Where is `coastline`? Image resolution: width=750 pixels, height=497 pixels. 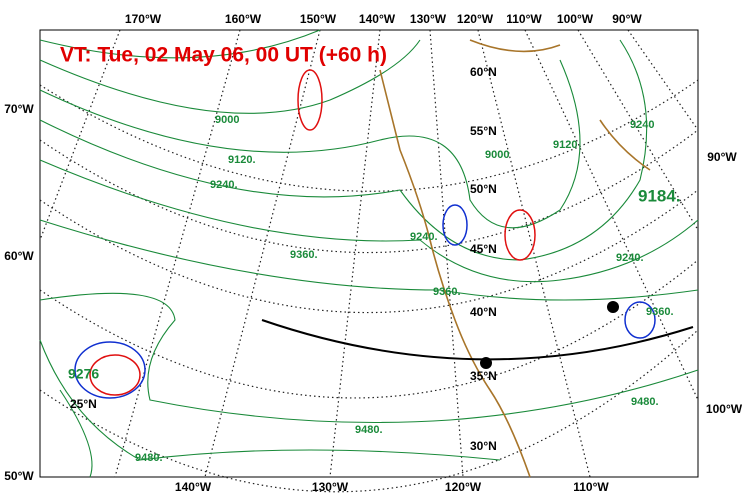
coastline is located at coordinates (560, 105).